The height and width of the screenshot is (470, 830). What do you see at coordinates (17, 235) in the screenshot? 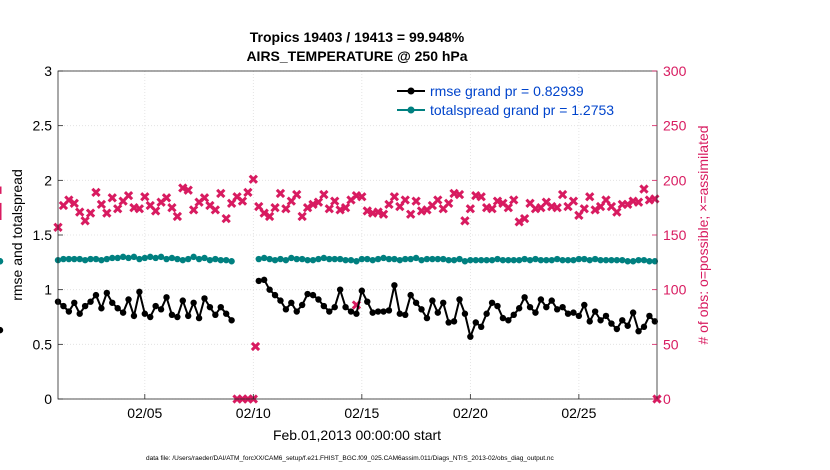
I see `y-axis-label-left: rmse and totalspread` at bounding box center [17, 235].